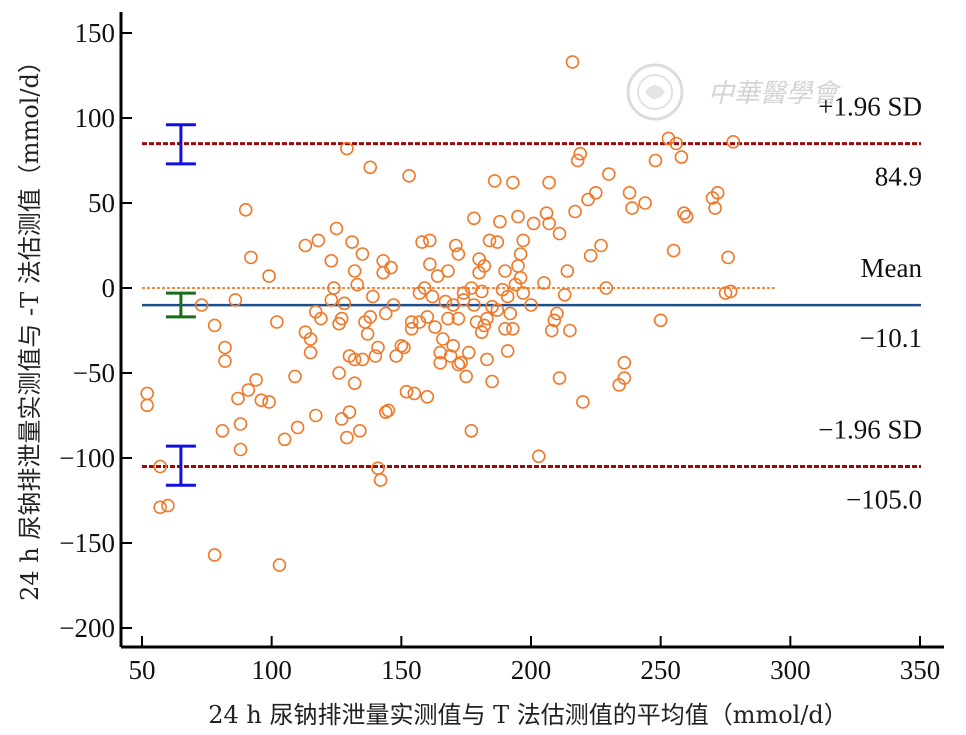 The width and height of the screenshot is (966, 735). I want to click on line-annotations: +1.96 SD 84.9 Mean −10.1 −1.96 SD −105.0, so click(870, 303).